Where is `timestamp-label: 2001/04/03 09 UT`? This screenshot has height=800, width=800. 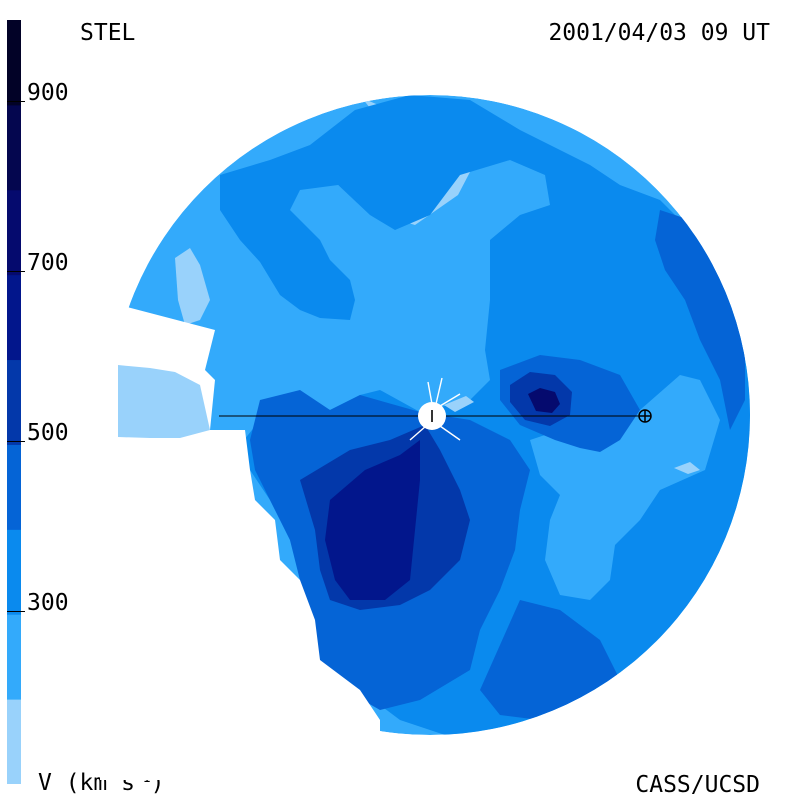
timestamp-label: 2001/04/03 09 UT is located at coordinates (659, 33).